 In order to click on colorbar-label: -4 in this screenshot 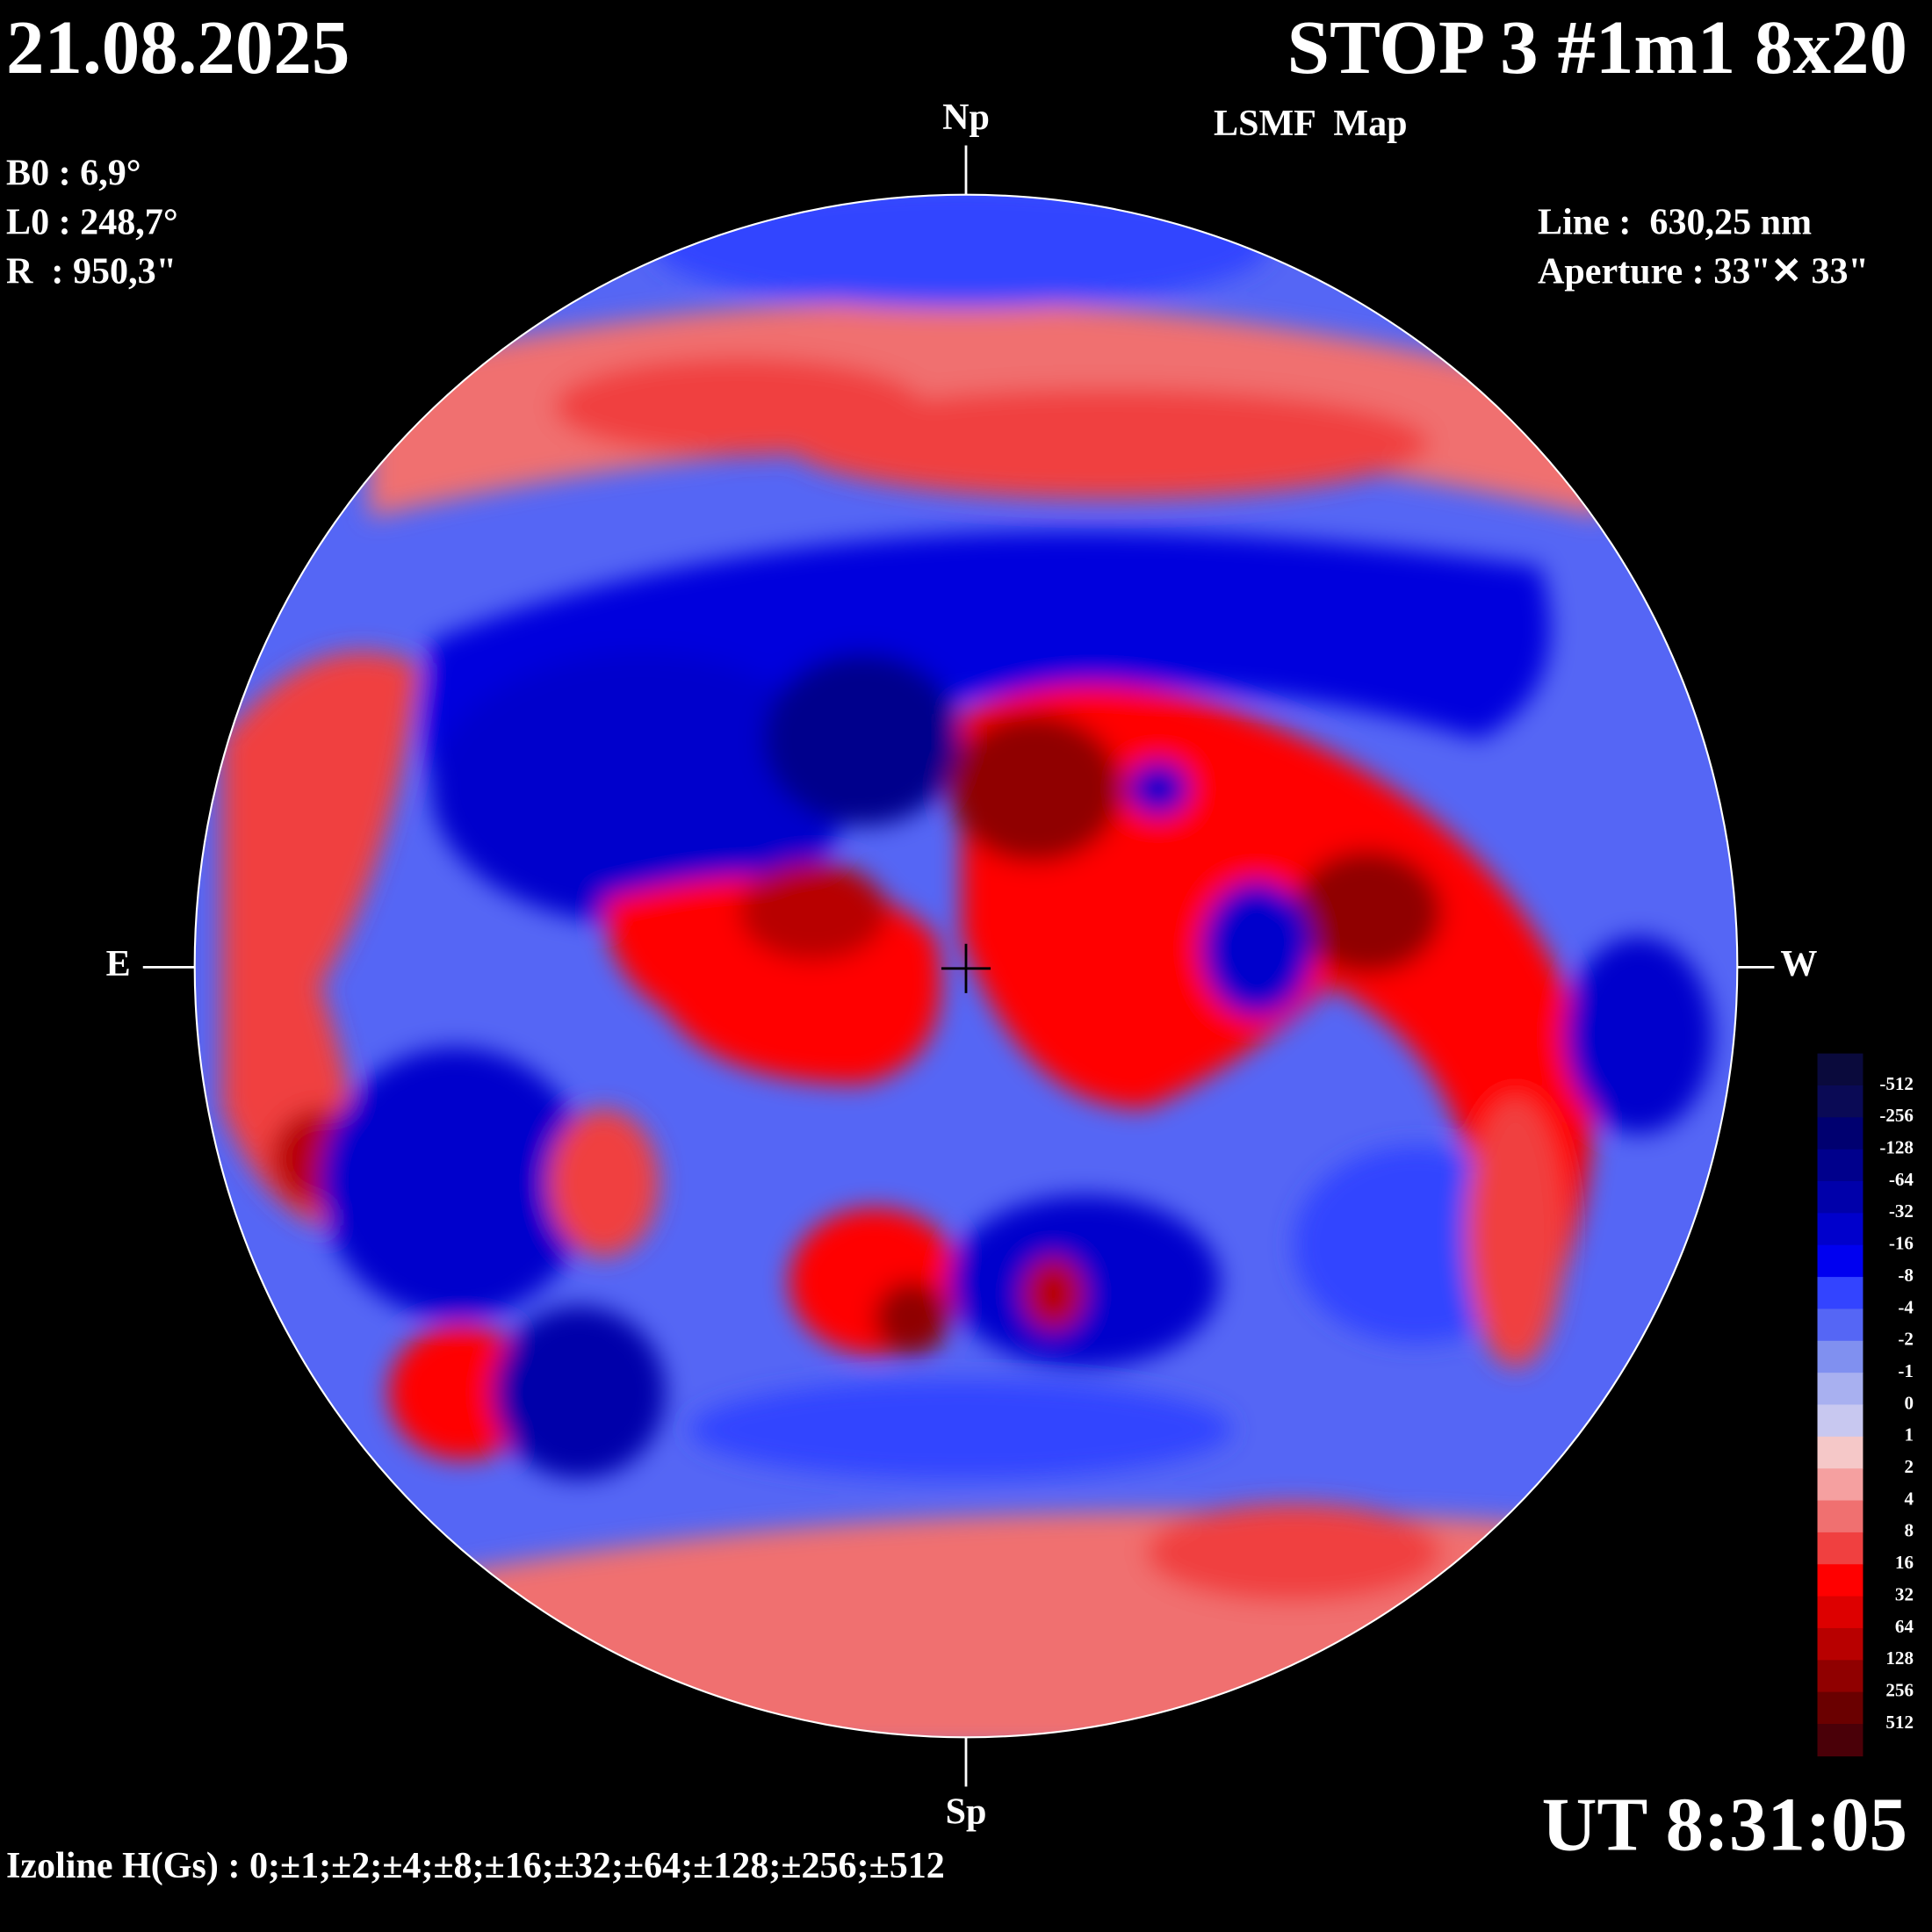, I will do `click(1906, 1307)`.